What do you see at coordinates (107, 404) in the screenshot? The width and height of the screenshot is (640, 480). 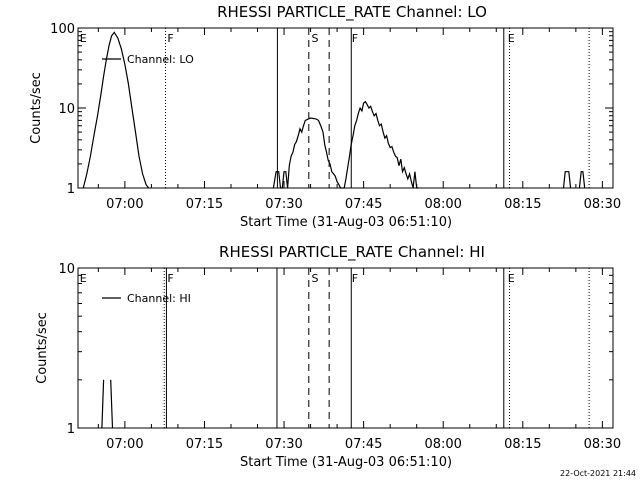 I see `series-line-hi` at bounding box center [107, 404].